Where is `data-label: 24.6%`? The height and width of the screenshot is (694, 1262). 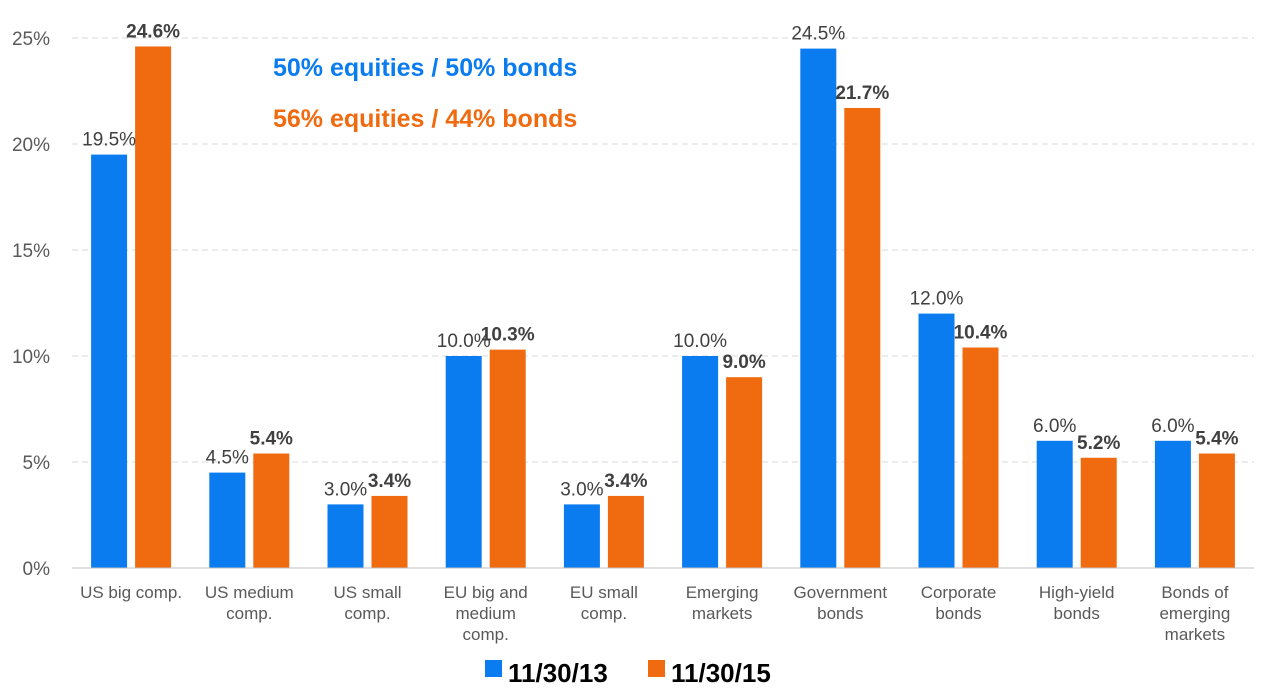
data-label: 24.6% is located at coordinates (153, 31).